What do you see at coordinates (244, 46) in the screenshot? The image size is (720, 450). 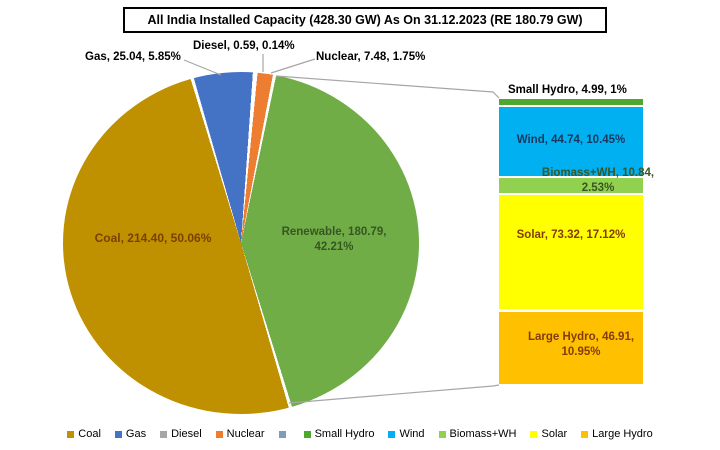 I see `pie-label-diesel: Diesel, 0.59, 0.14%` at bounding box center [244, 46].